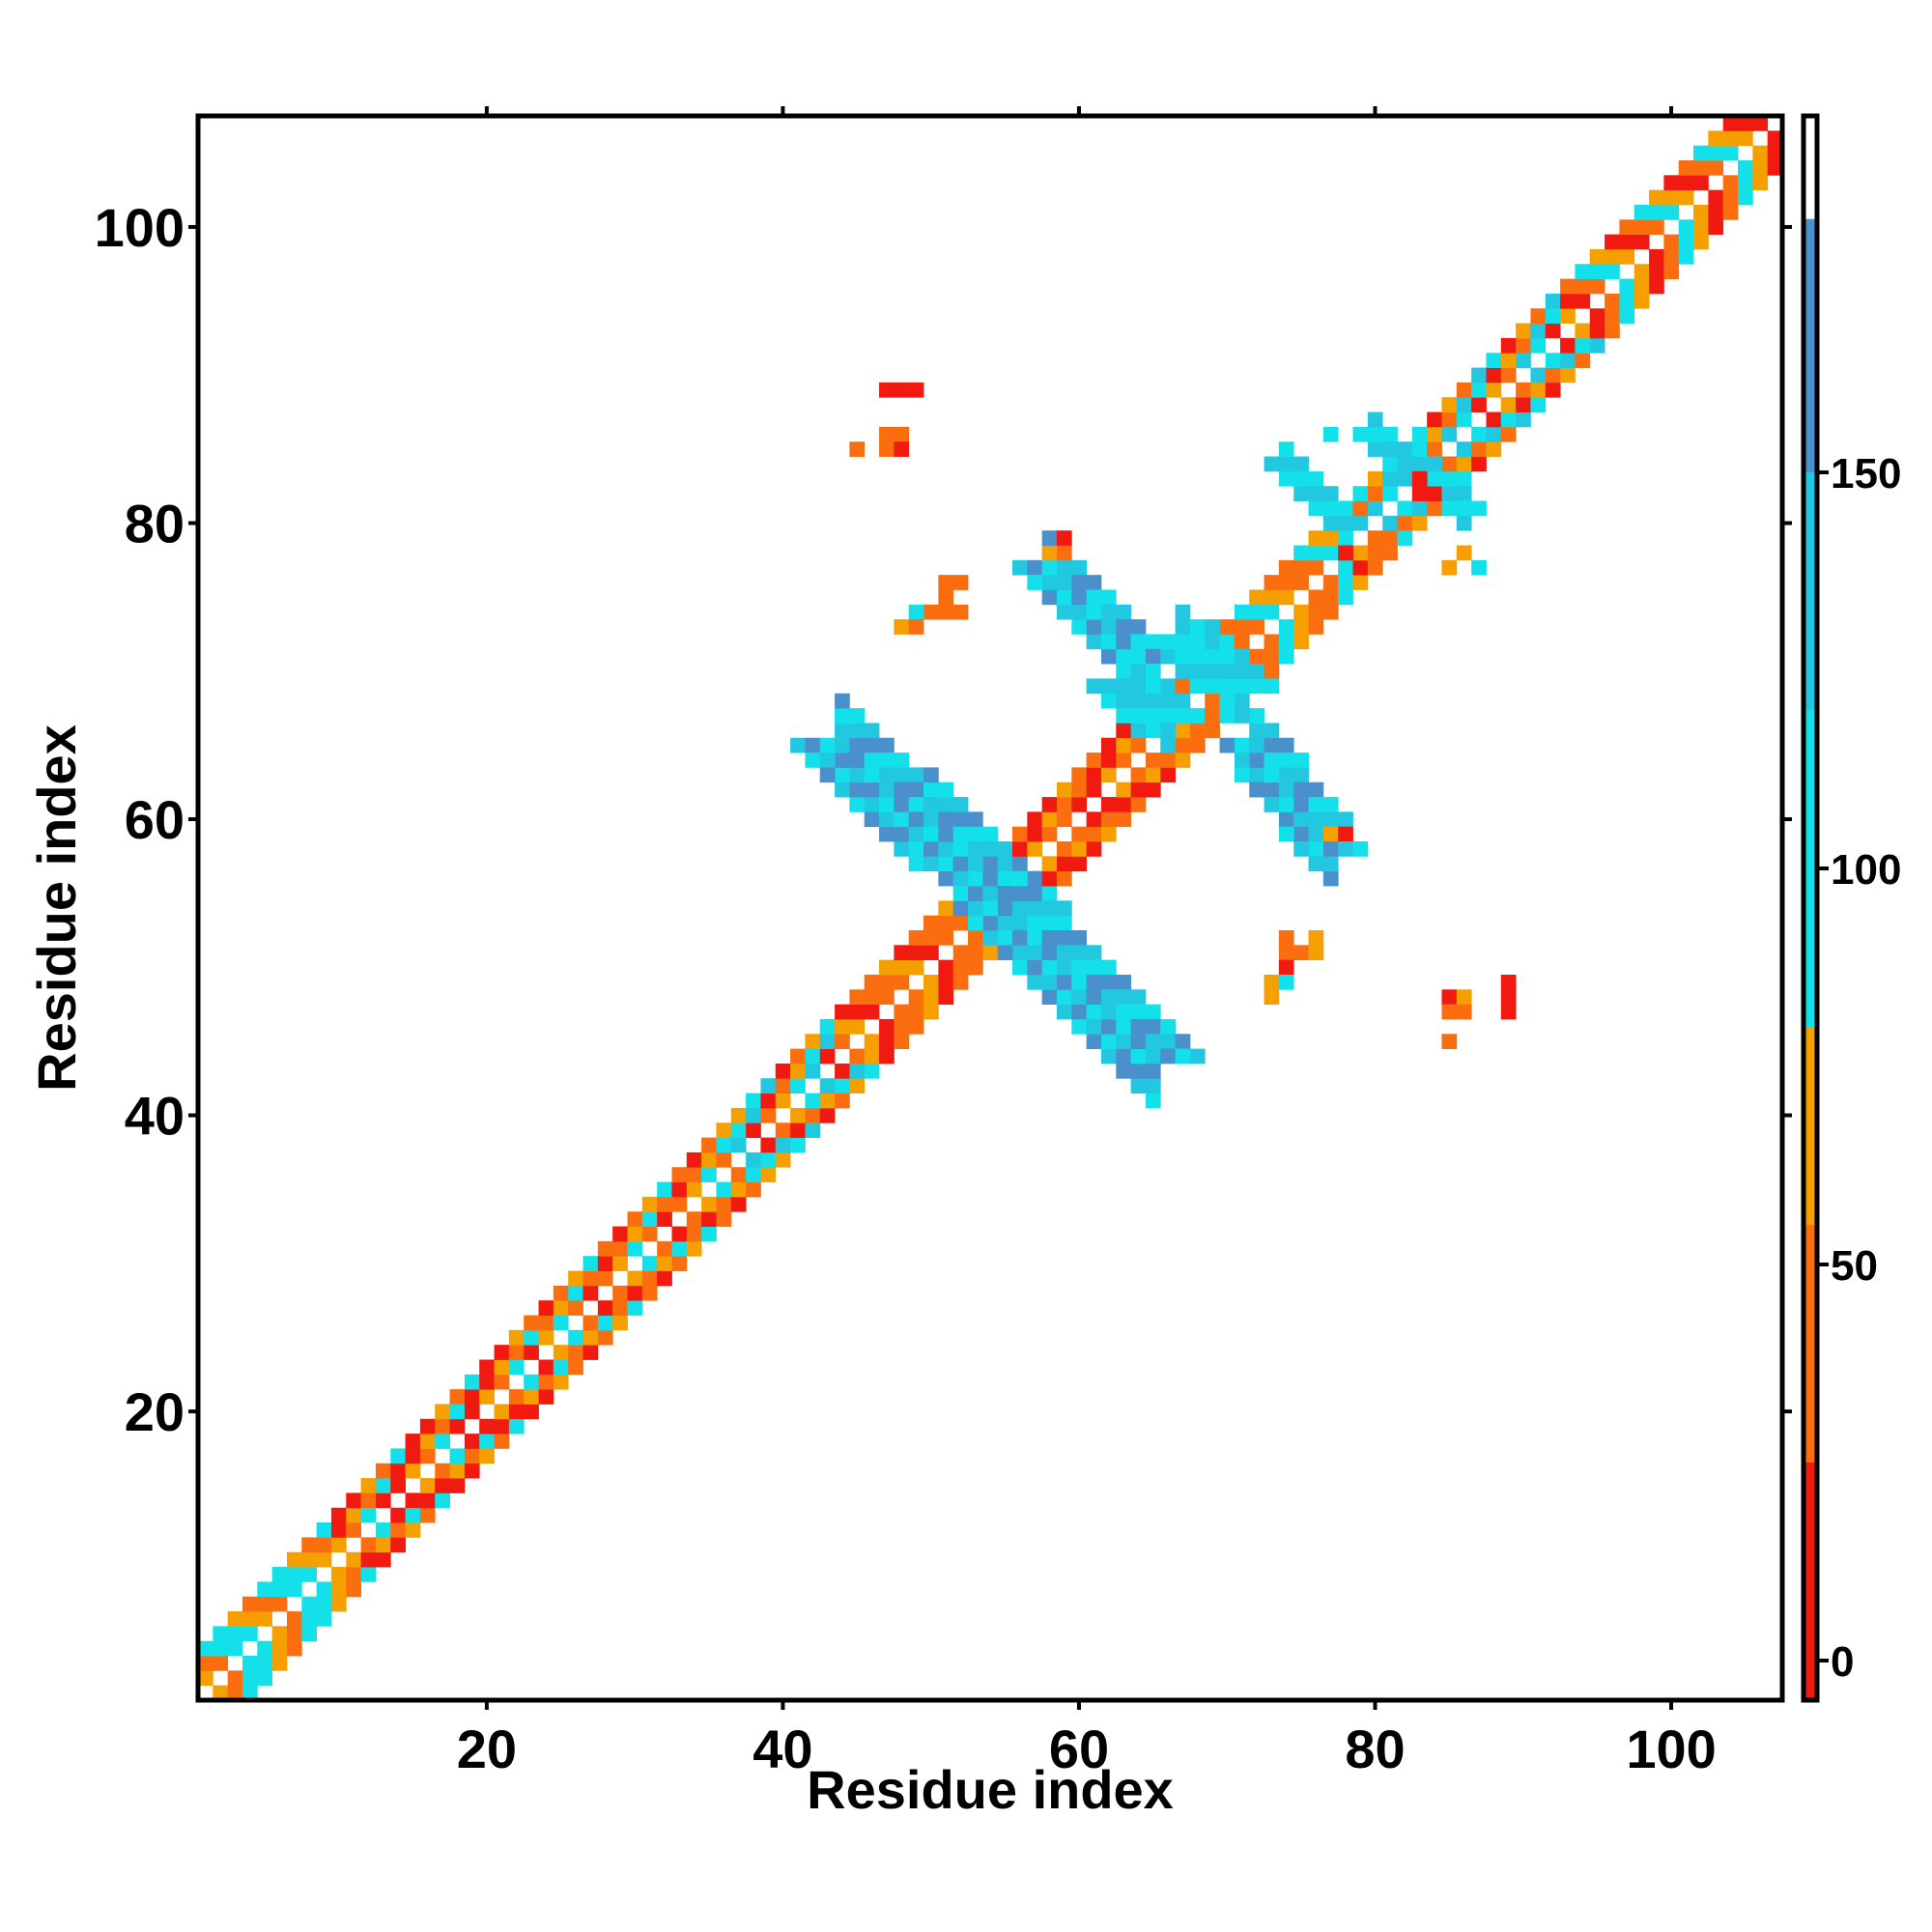 Image resolution: width=1932 pixels, height=1932 pixels. What do you see at coordinates (1375, 1749) in the screenshot?
I see `x-tick-label: 80` at bounding box center [1375, 1749].